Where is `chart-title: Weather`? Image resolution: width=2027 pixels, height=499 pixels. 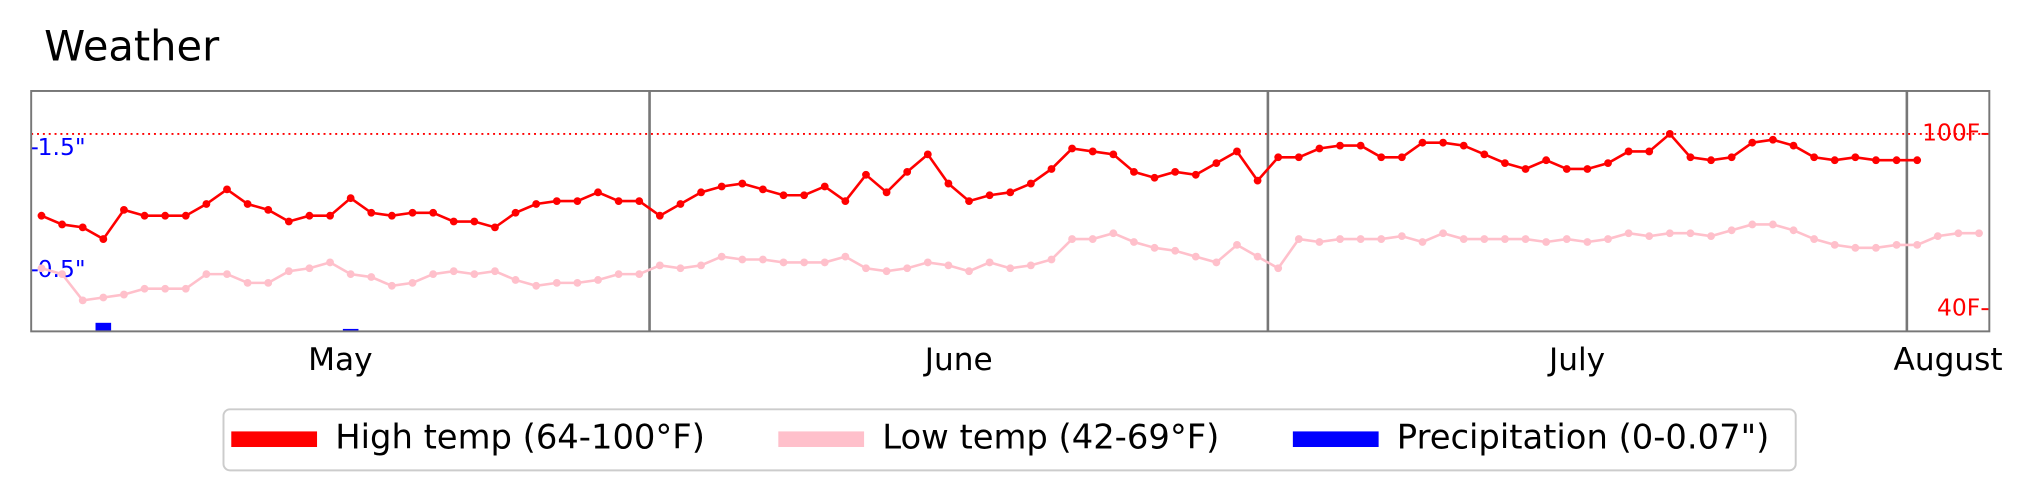 chart-title: Weather is located at coordinates (132, 45).